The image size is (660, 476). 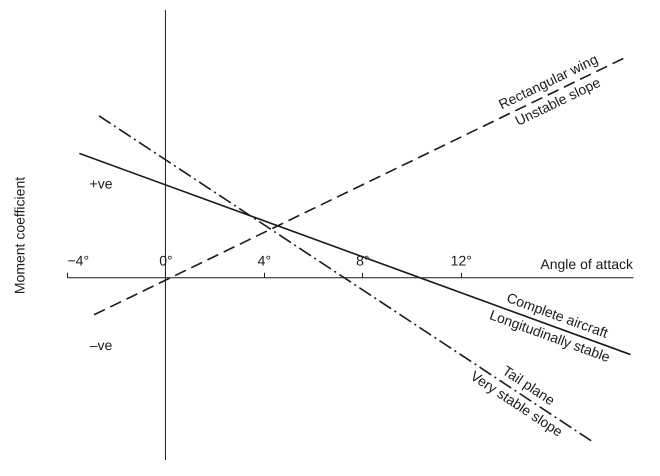 What do you see at coordinates (101, 183) in the screenshot?
I see `annotation: +ve` at bounding box center [101, 183].